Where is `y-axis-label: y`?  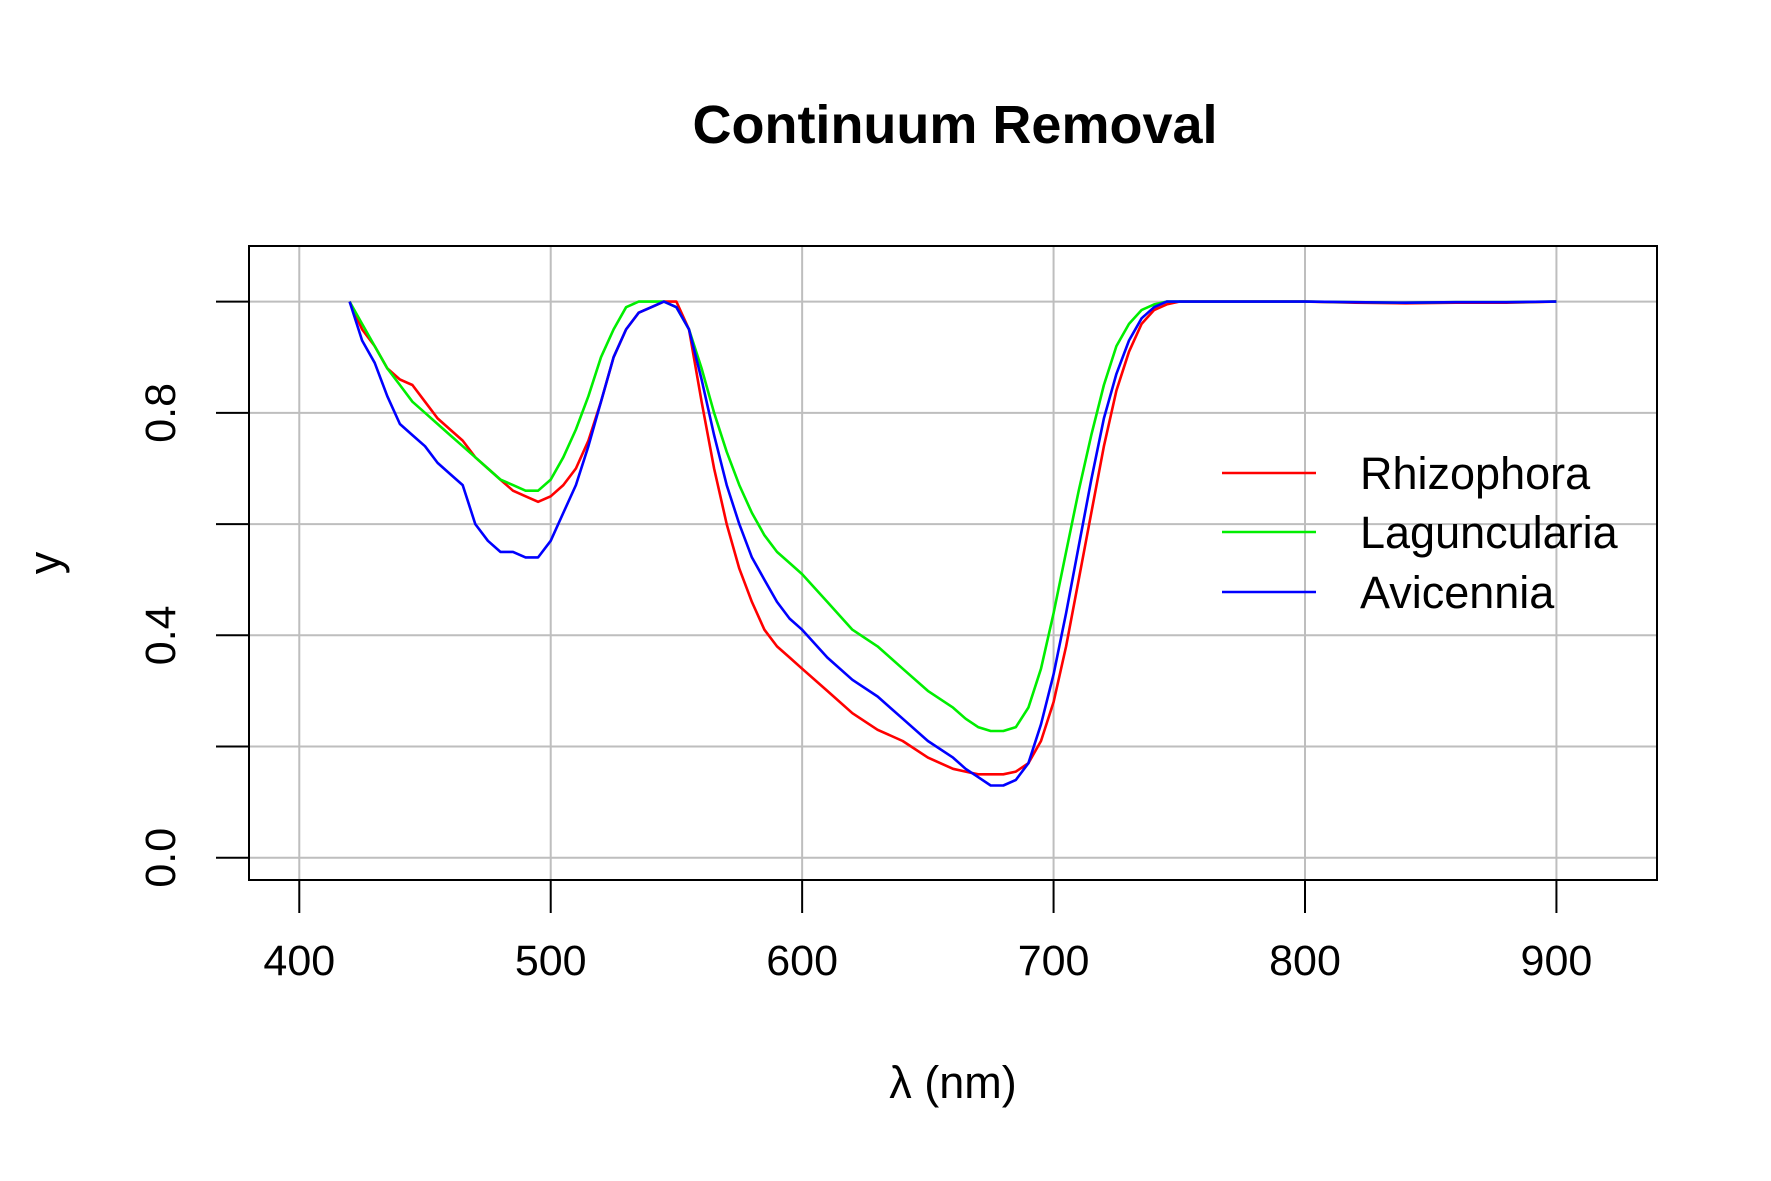
y-axis-label: y is located at coordinates (44, 562).